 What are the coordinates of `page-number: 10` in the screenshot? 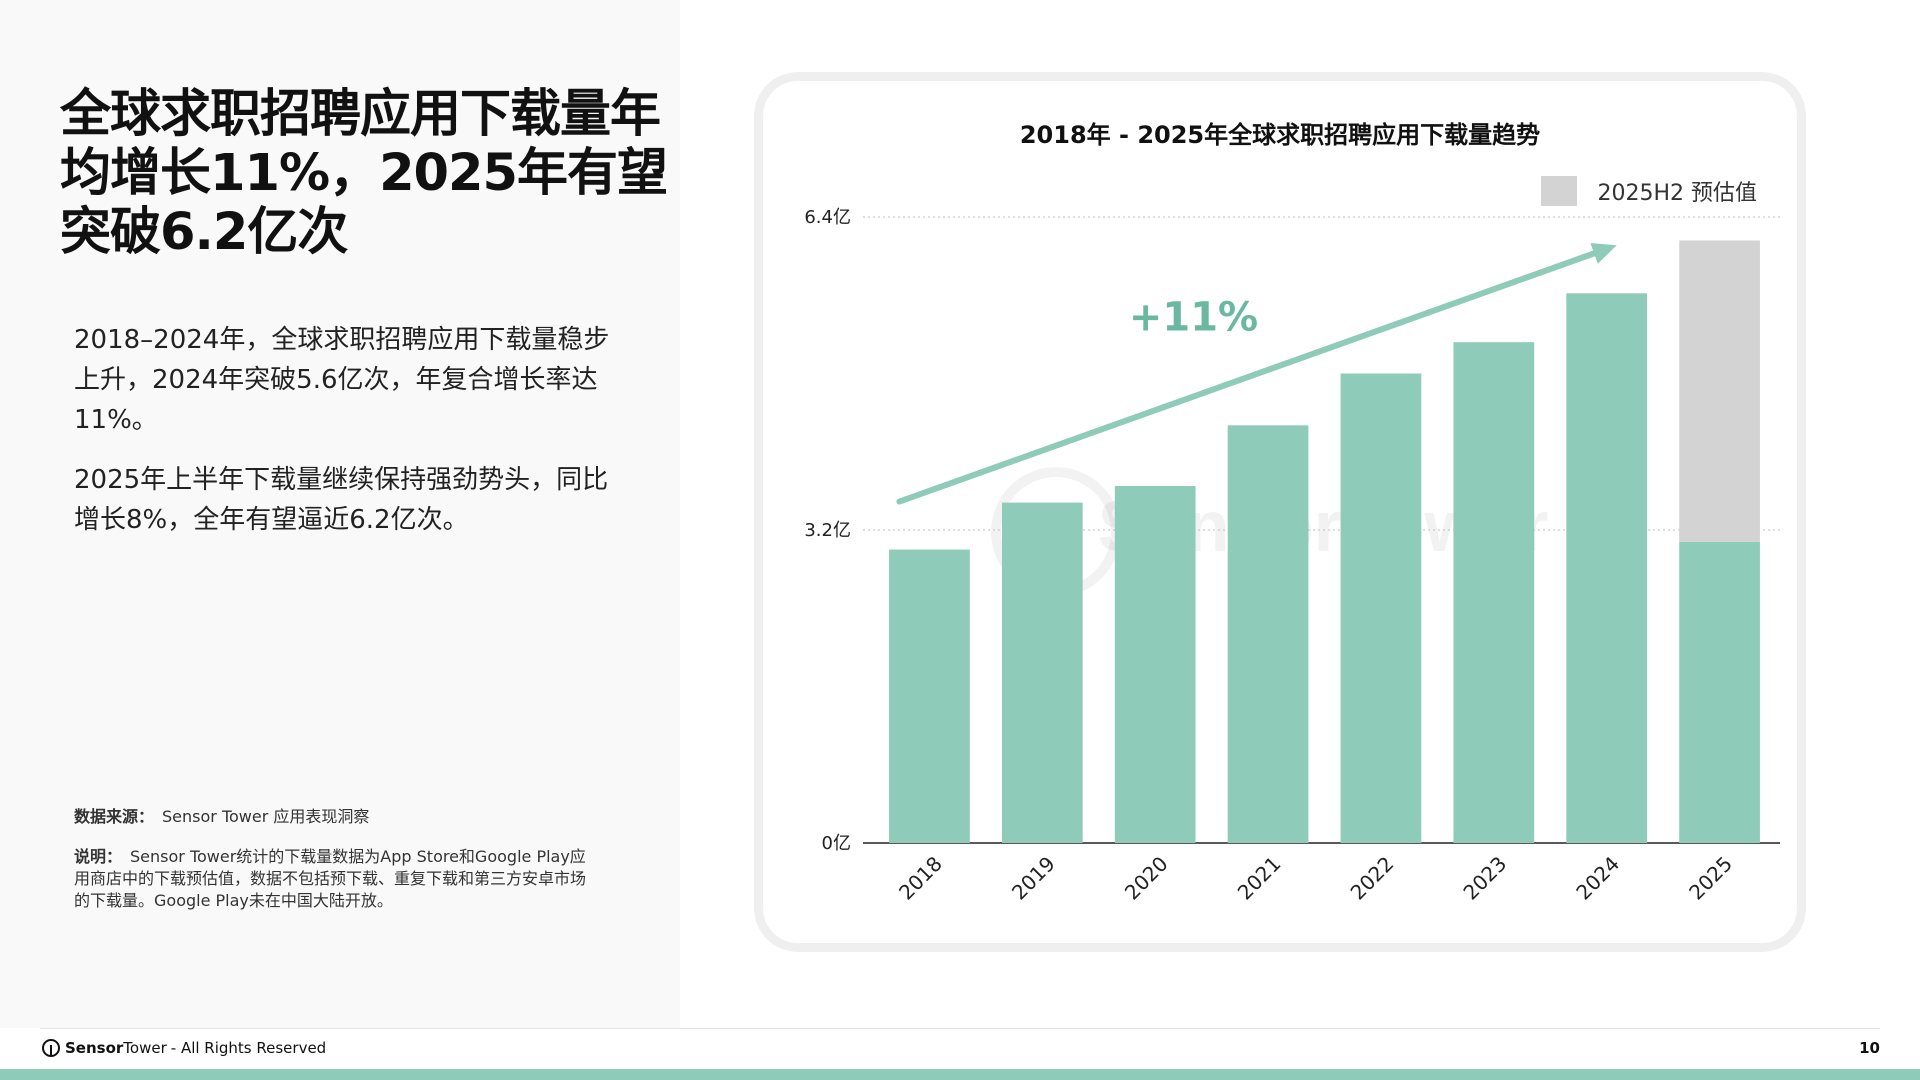 It's located at (1869, 1048).